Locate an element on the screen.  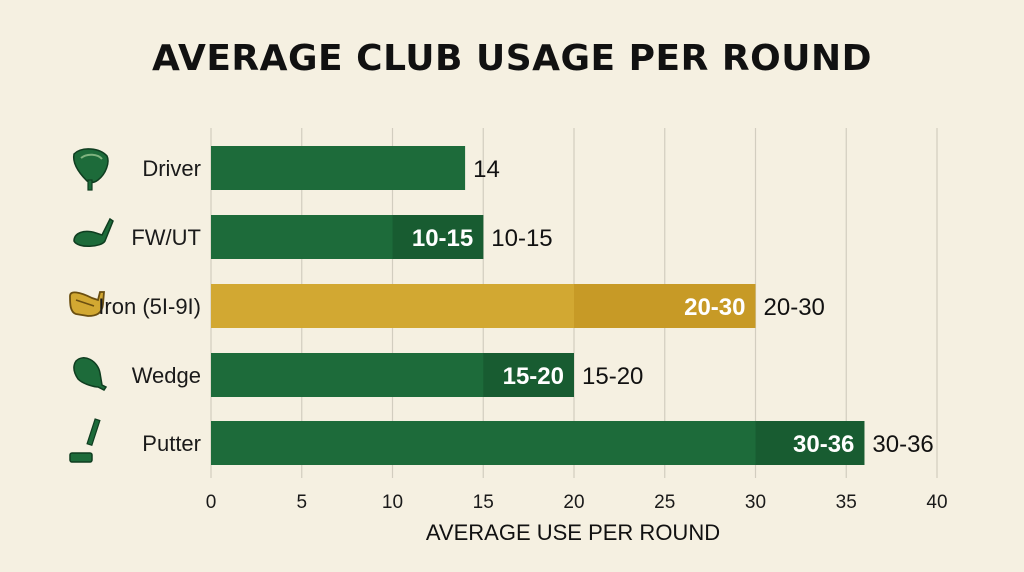
iron-icon is located at coordinates (87, 304).